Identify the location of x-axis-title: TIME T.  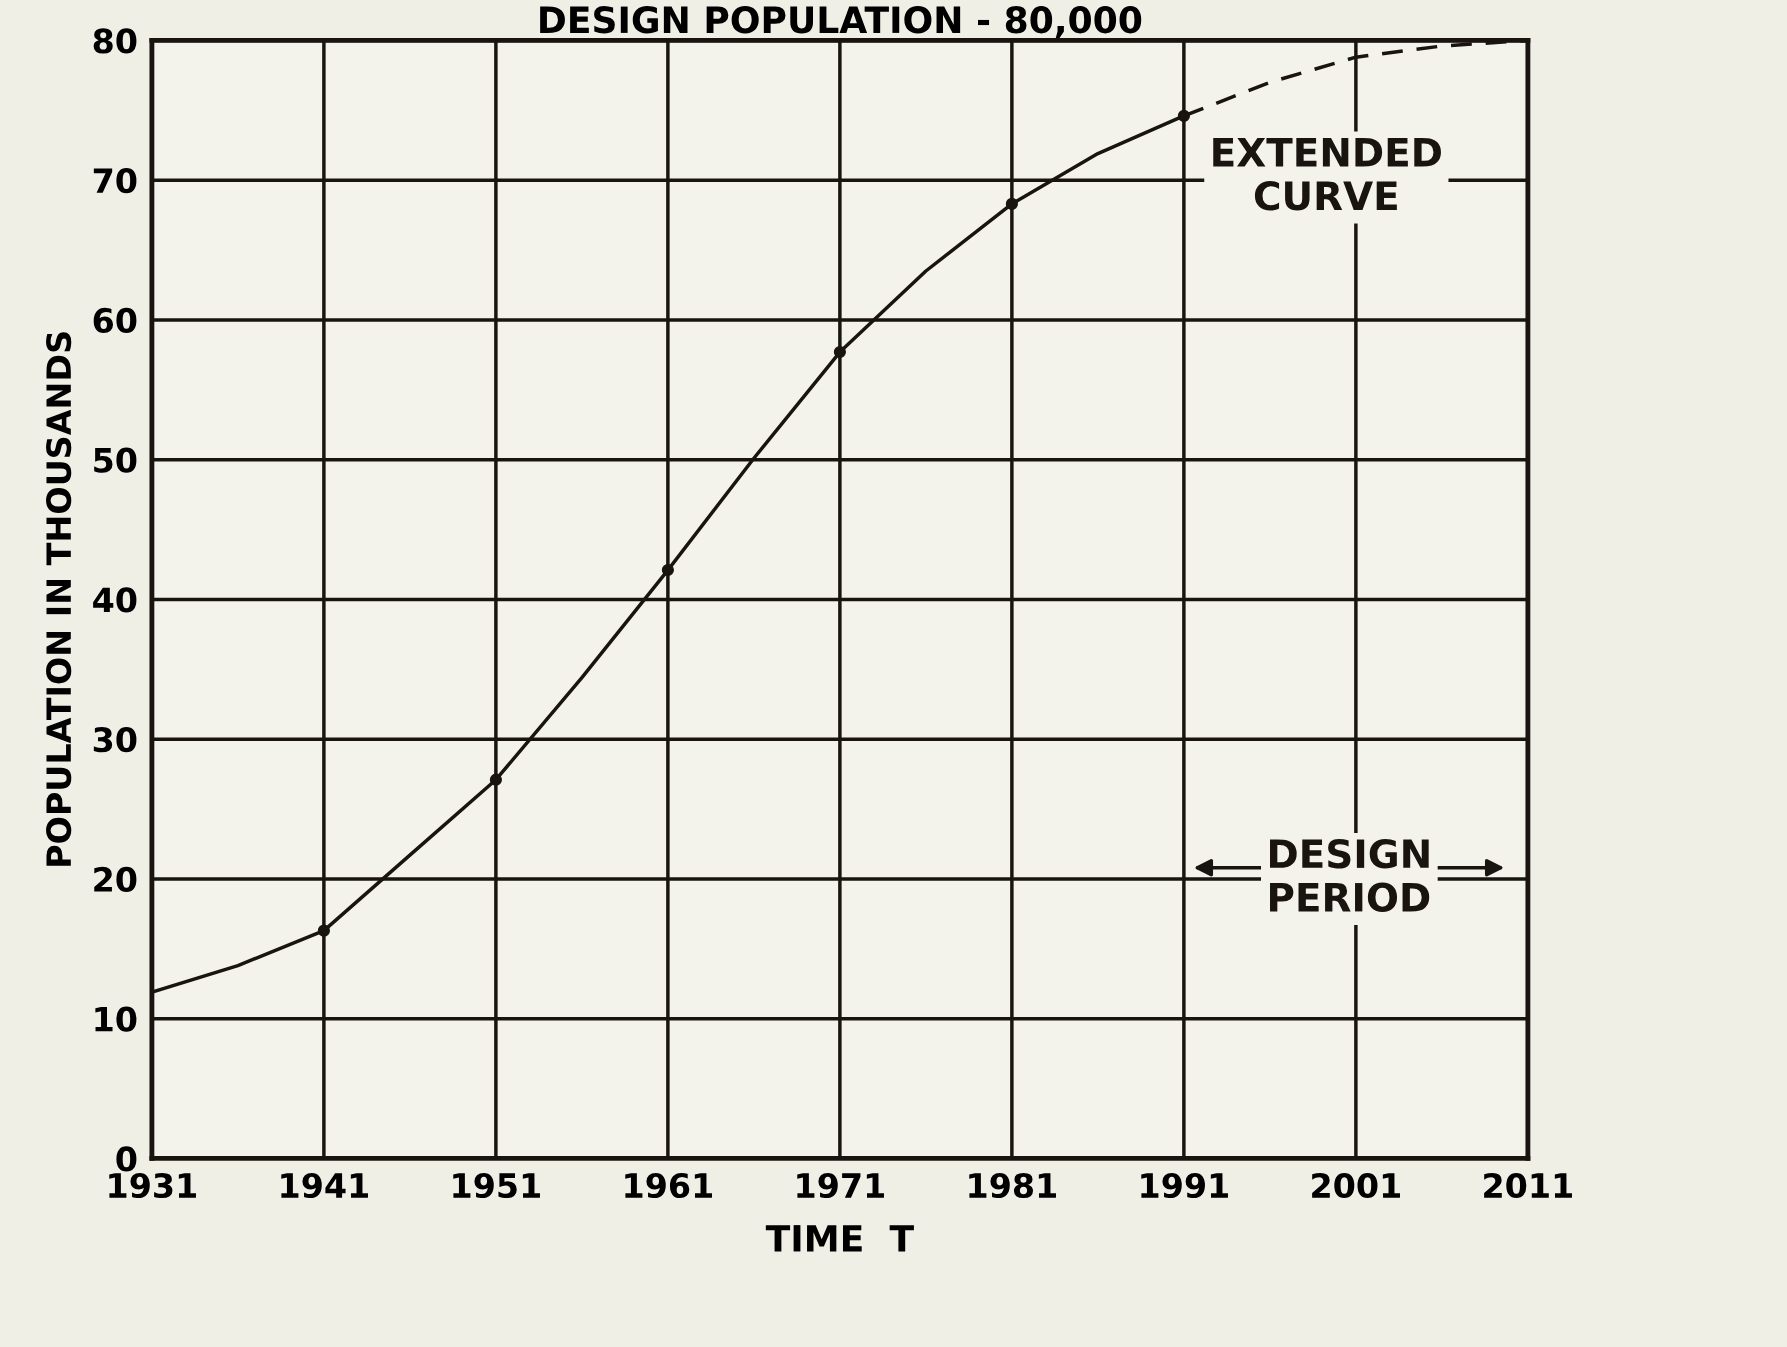
(839, 1238).